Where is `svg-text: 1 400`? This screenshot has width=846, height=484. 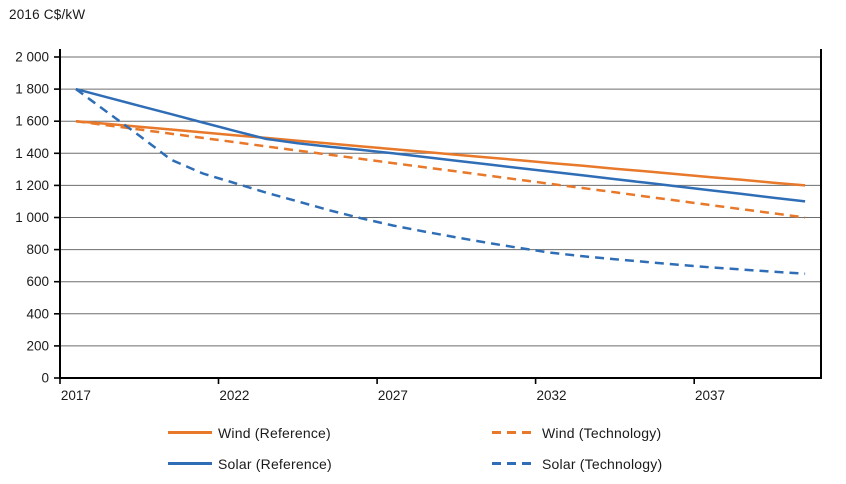
svg-text: 1 400 is located at coordinates (32, 153).